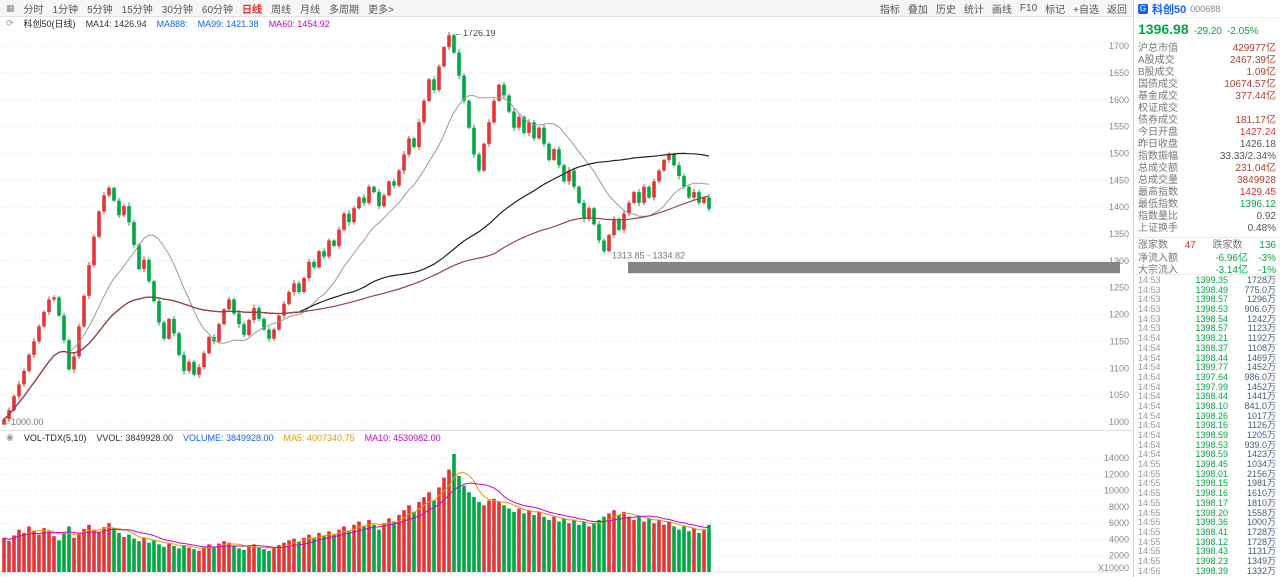 This screenshot has height=577, width=1280. What do you see at coordinates (1257, 204) in the screenshot?
I see `stat-value: 1396.12` at bounding box center [1257, 204].